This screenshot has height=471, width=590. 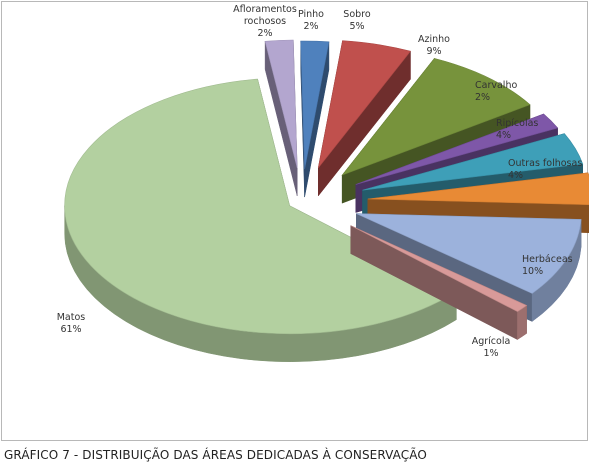 I want to click on data-label-agrícola: Agrícola 1%, so click(x=491, y=347).